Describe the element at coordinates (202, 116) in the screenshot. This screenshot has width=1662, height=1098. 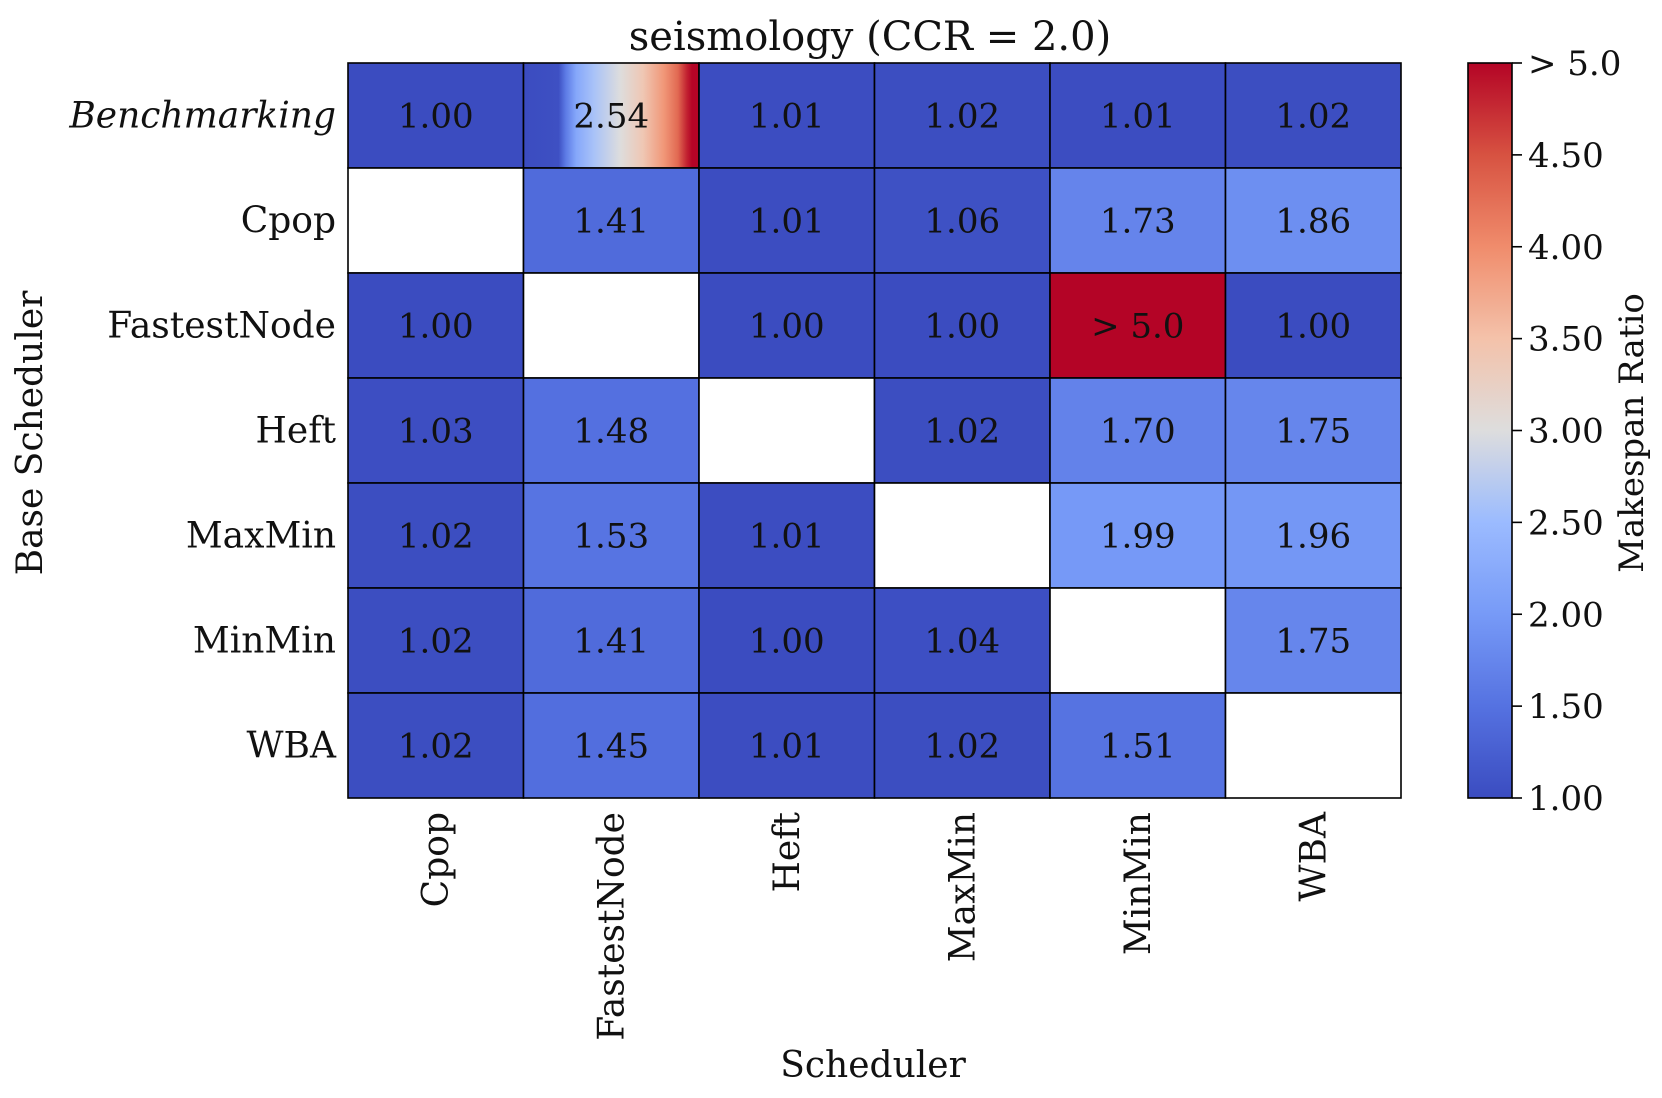
I see `y-tick-label: Benchmarking` at that location.